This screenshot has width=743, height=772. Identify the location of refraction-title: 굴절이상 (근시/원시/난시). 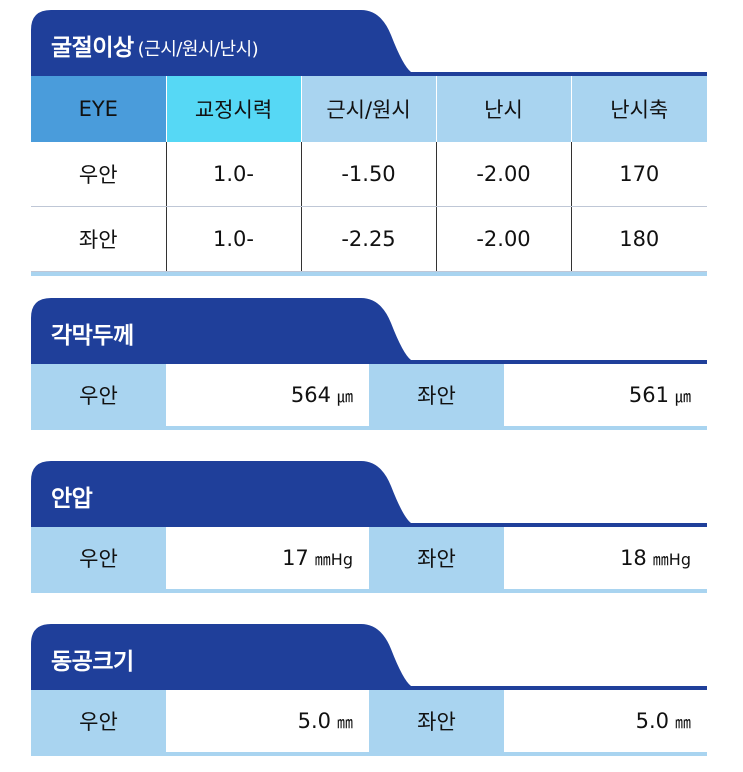
(155, 48).